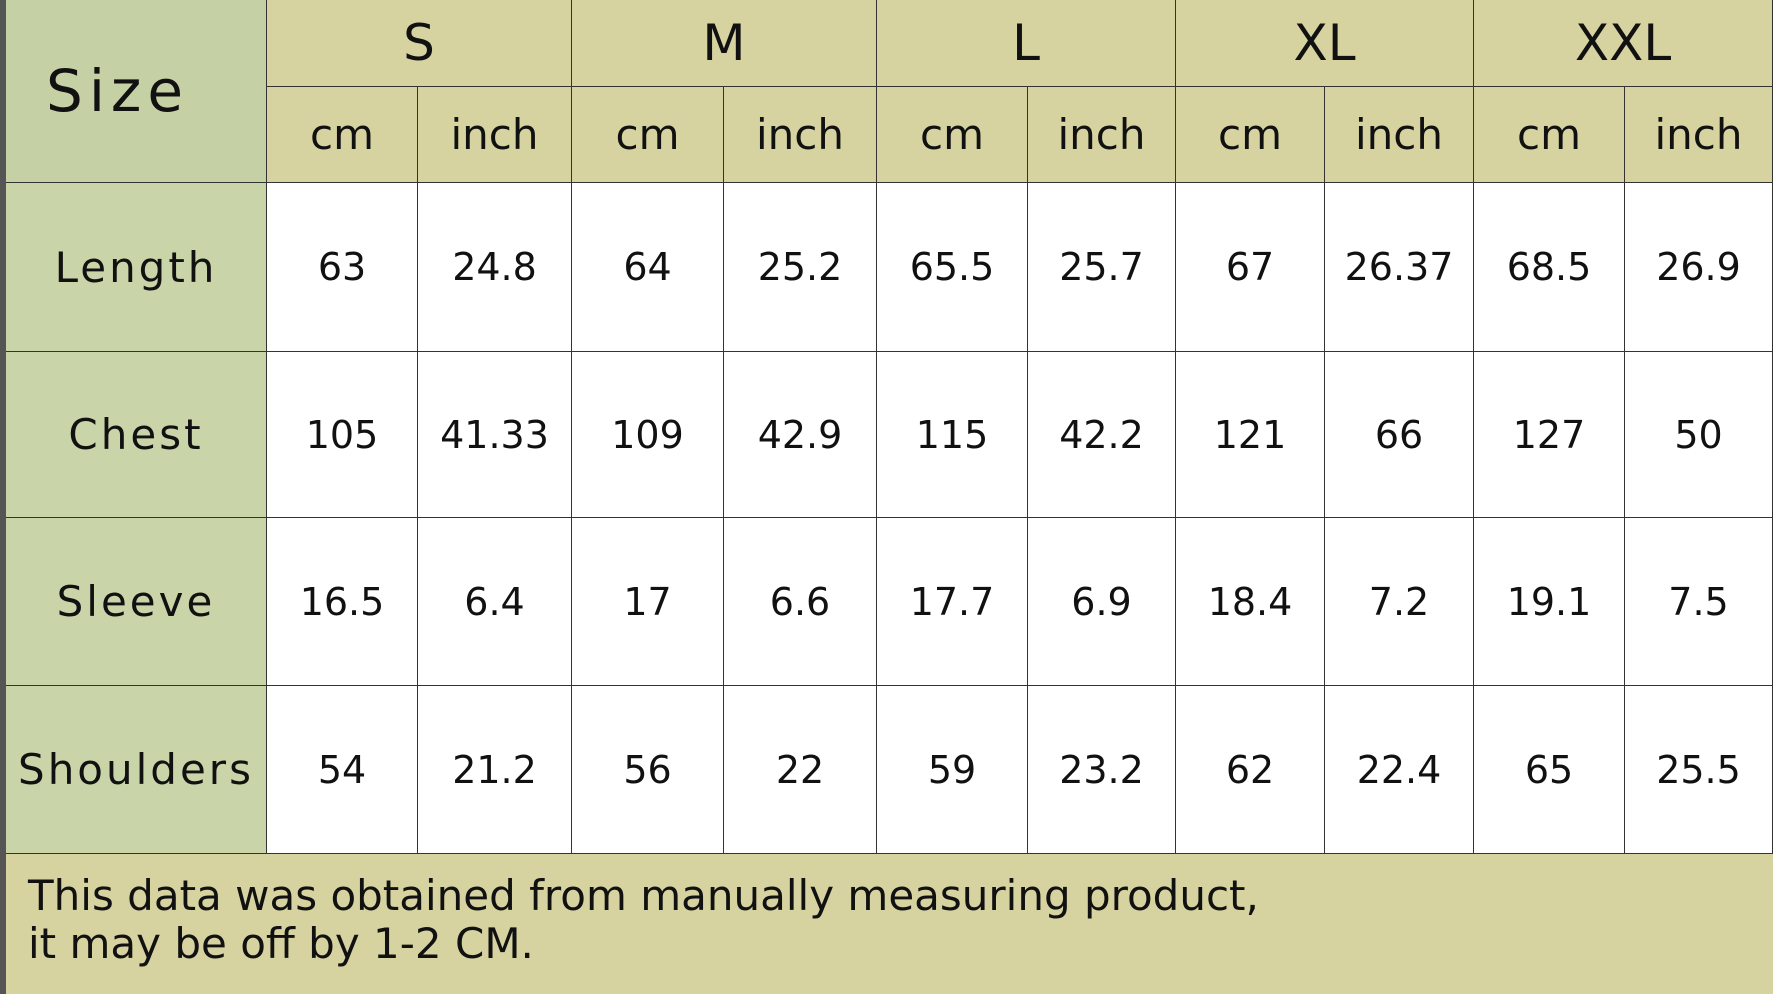  What do you see at coordinates (1102, 435) in the screenshot?
I see `measurement: 42.2` at bounding box center [1102, 435].